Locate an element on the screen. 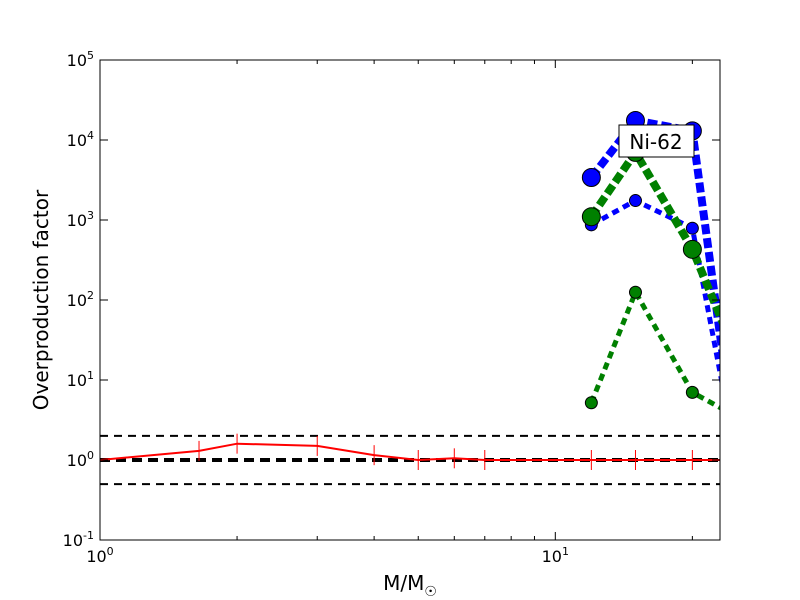  x-axis-label-sun: ☉ is located at coordinates (430, 592).